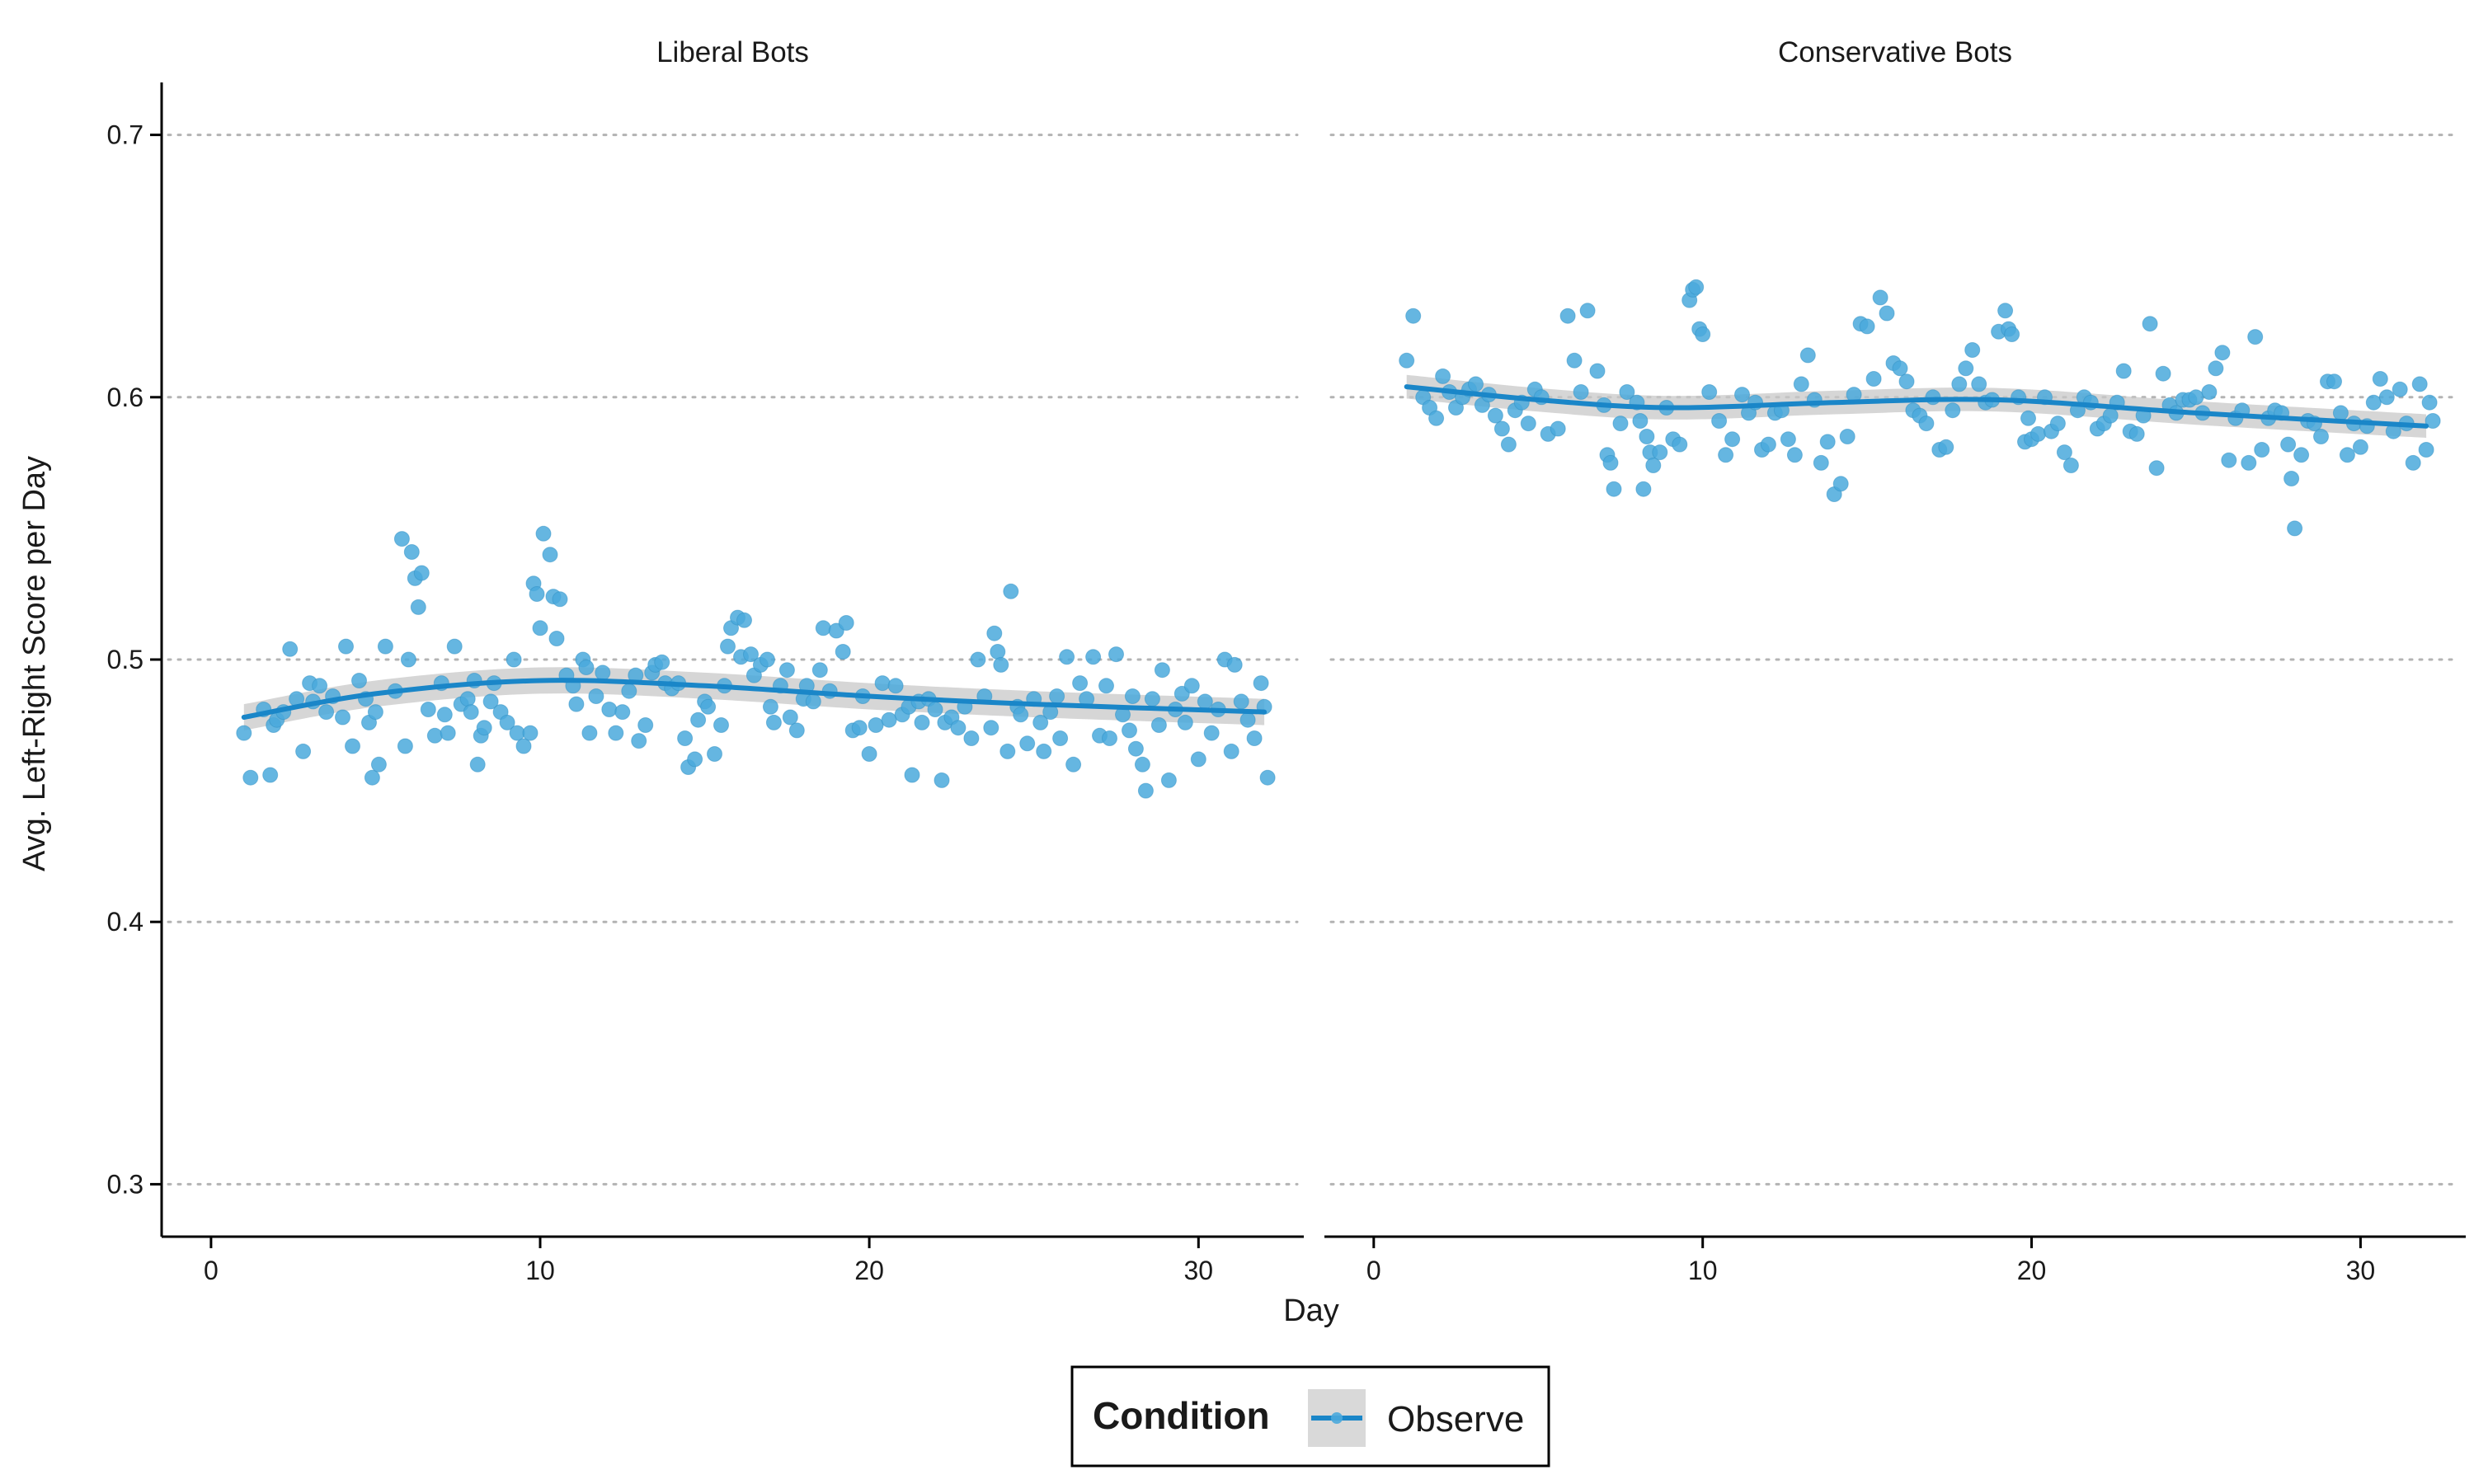  What do you see at coordinates (2361, 1270) in the screenshot?
I see `x-tick-label: 30` at bounding box center [2361, 1270].